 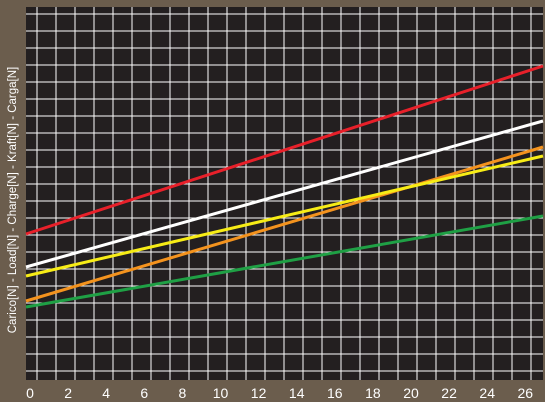 I want to click on x-tick-label-13: 26, so click(x=526, y=393).